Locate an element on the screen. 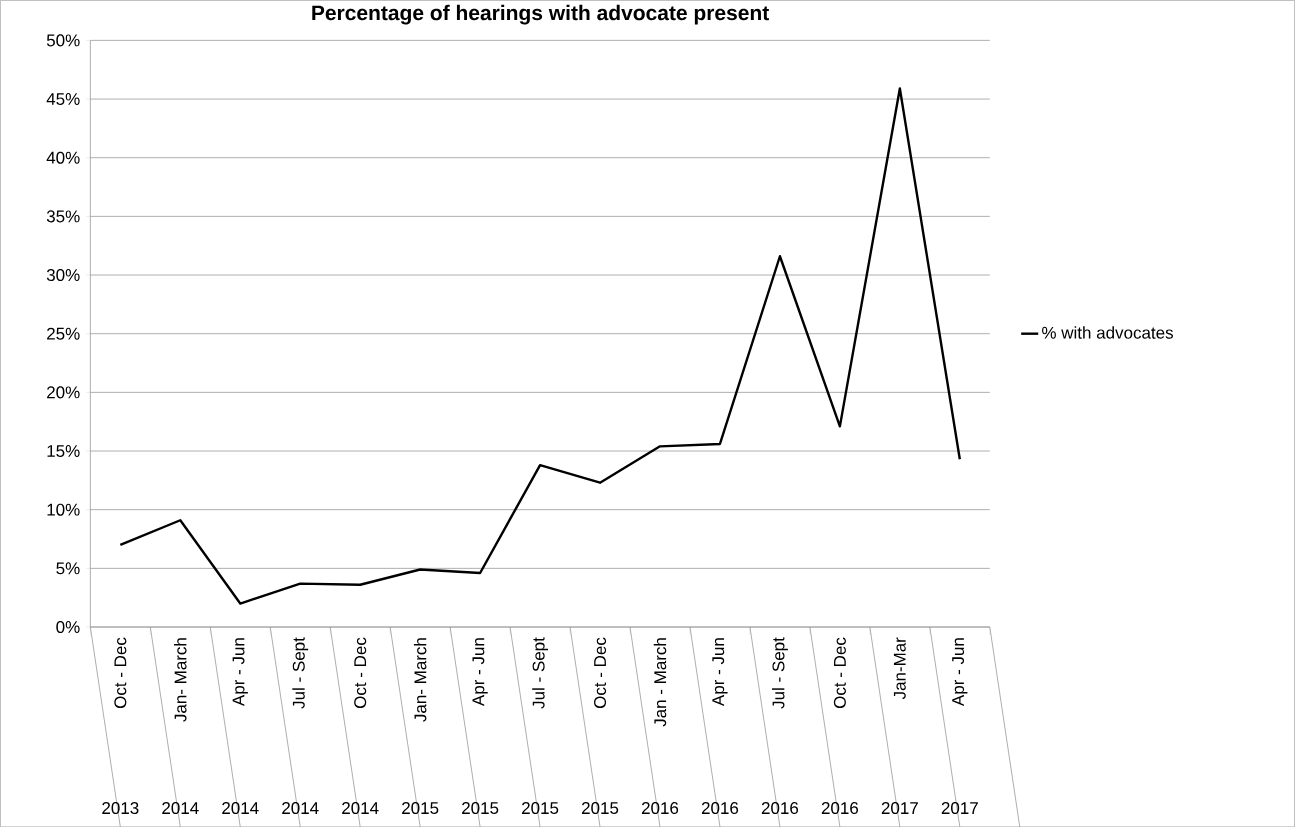  text: 2013 is located at coordinates (120, 807).